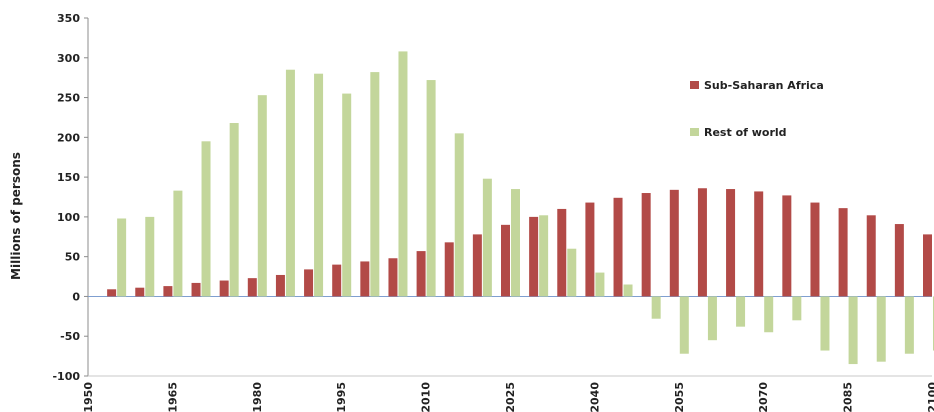  I want to click on legend: Sub-Saharan Africa Rest of world, so click(757, 109).